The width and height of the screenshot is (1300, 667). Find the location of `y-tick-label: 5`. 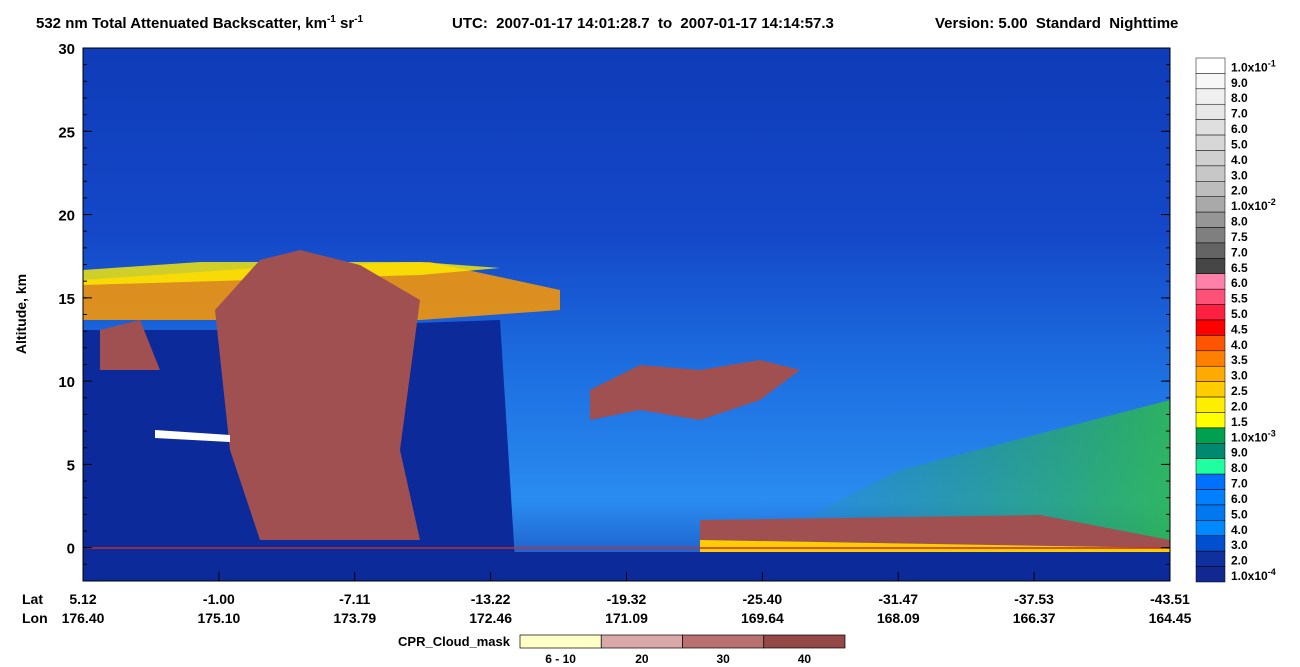

y-tick-label: 5 is located at coordinates (71, 465).